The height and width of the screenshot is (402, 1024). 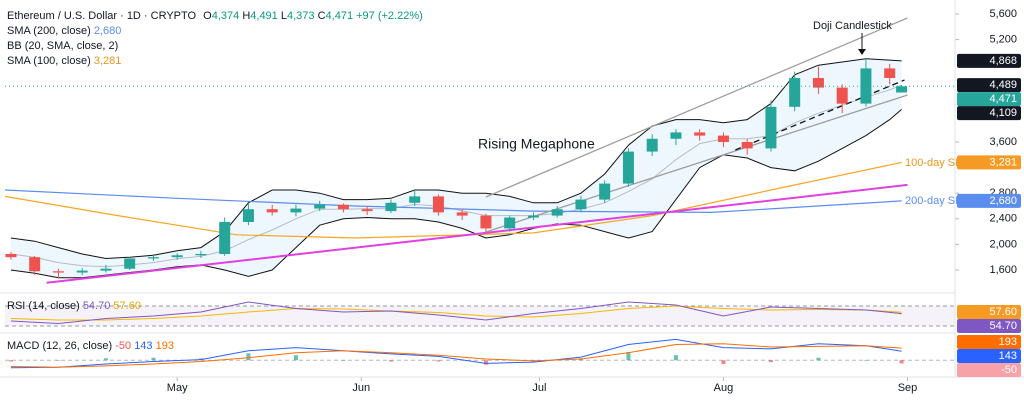 What do you see at coordinates (340, 16) in the screenshot?
I see `ohlc-value: 4,471` at bounding box center [340, 16].